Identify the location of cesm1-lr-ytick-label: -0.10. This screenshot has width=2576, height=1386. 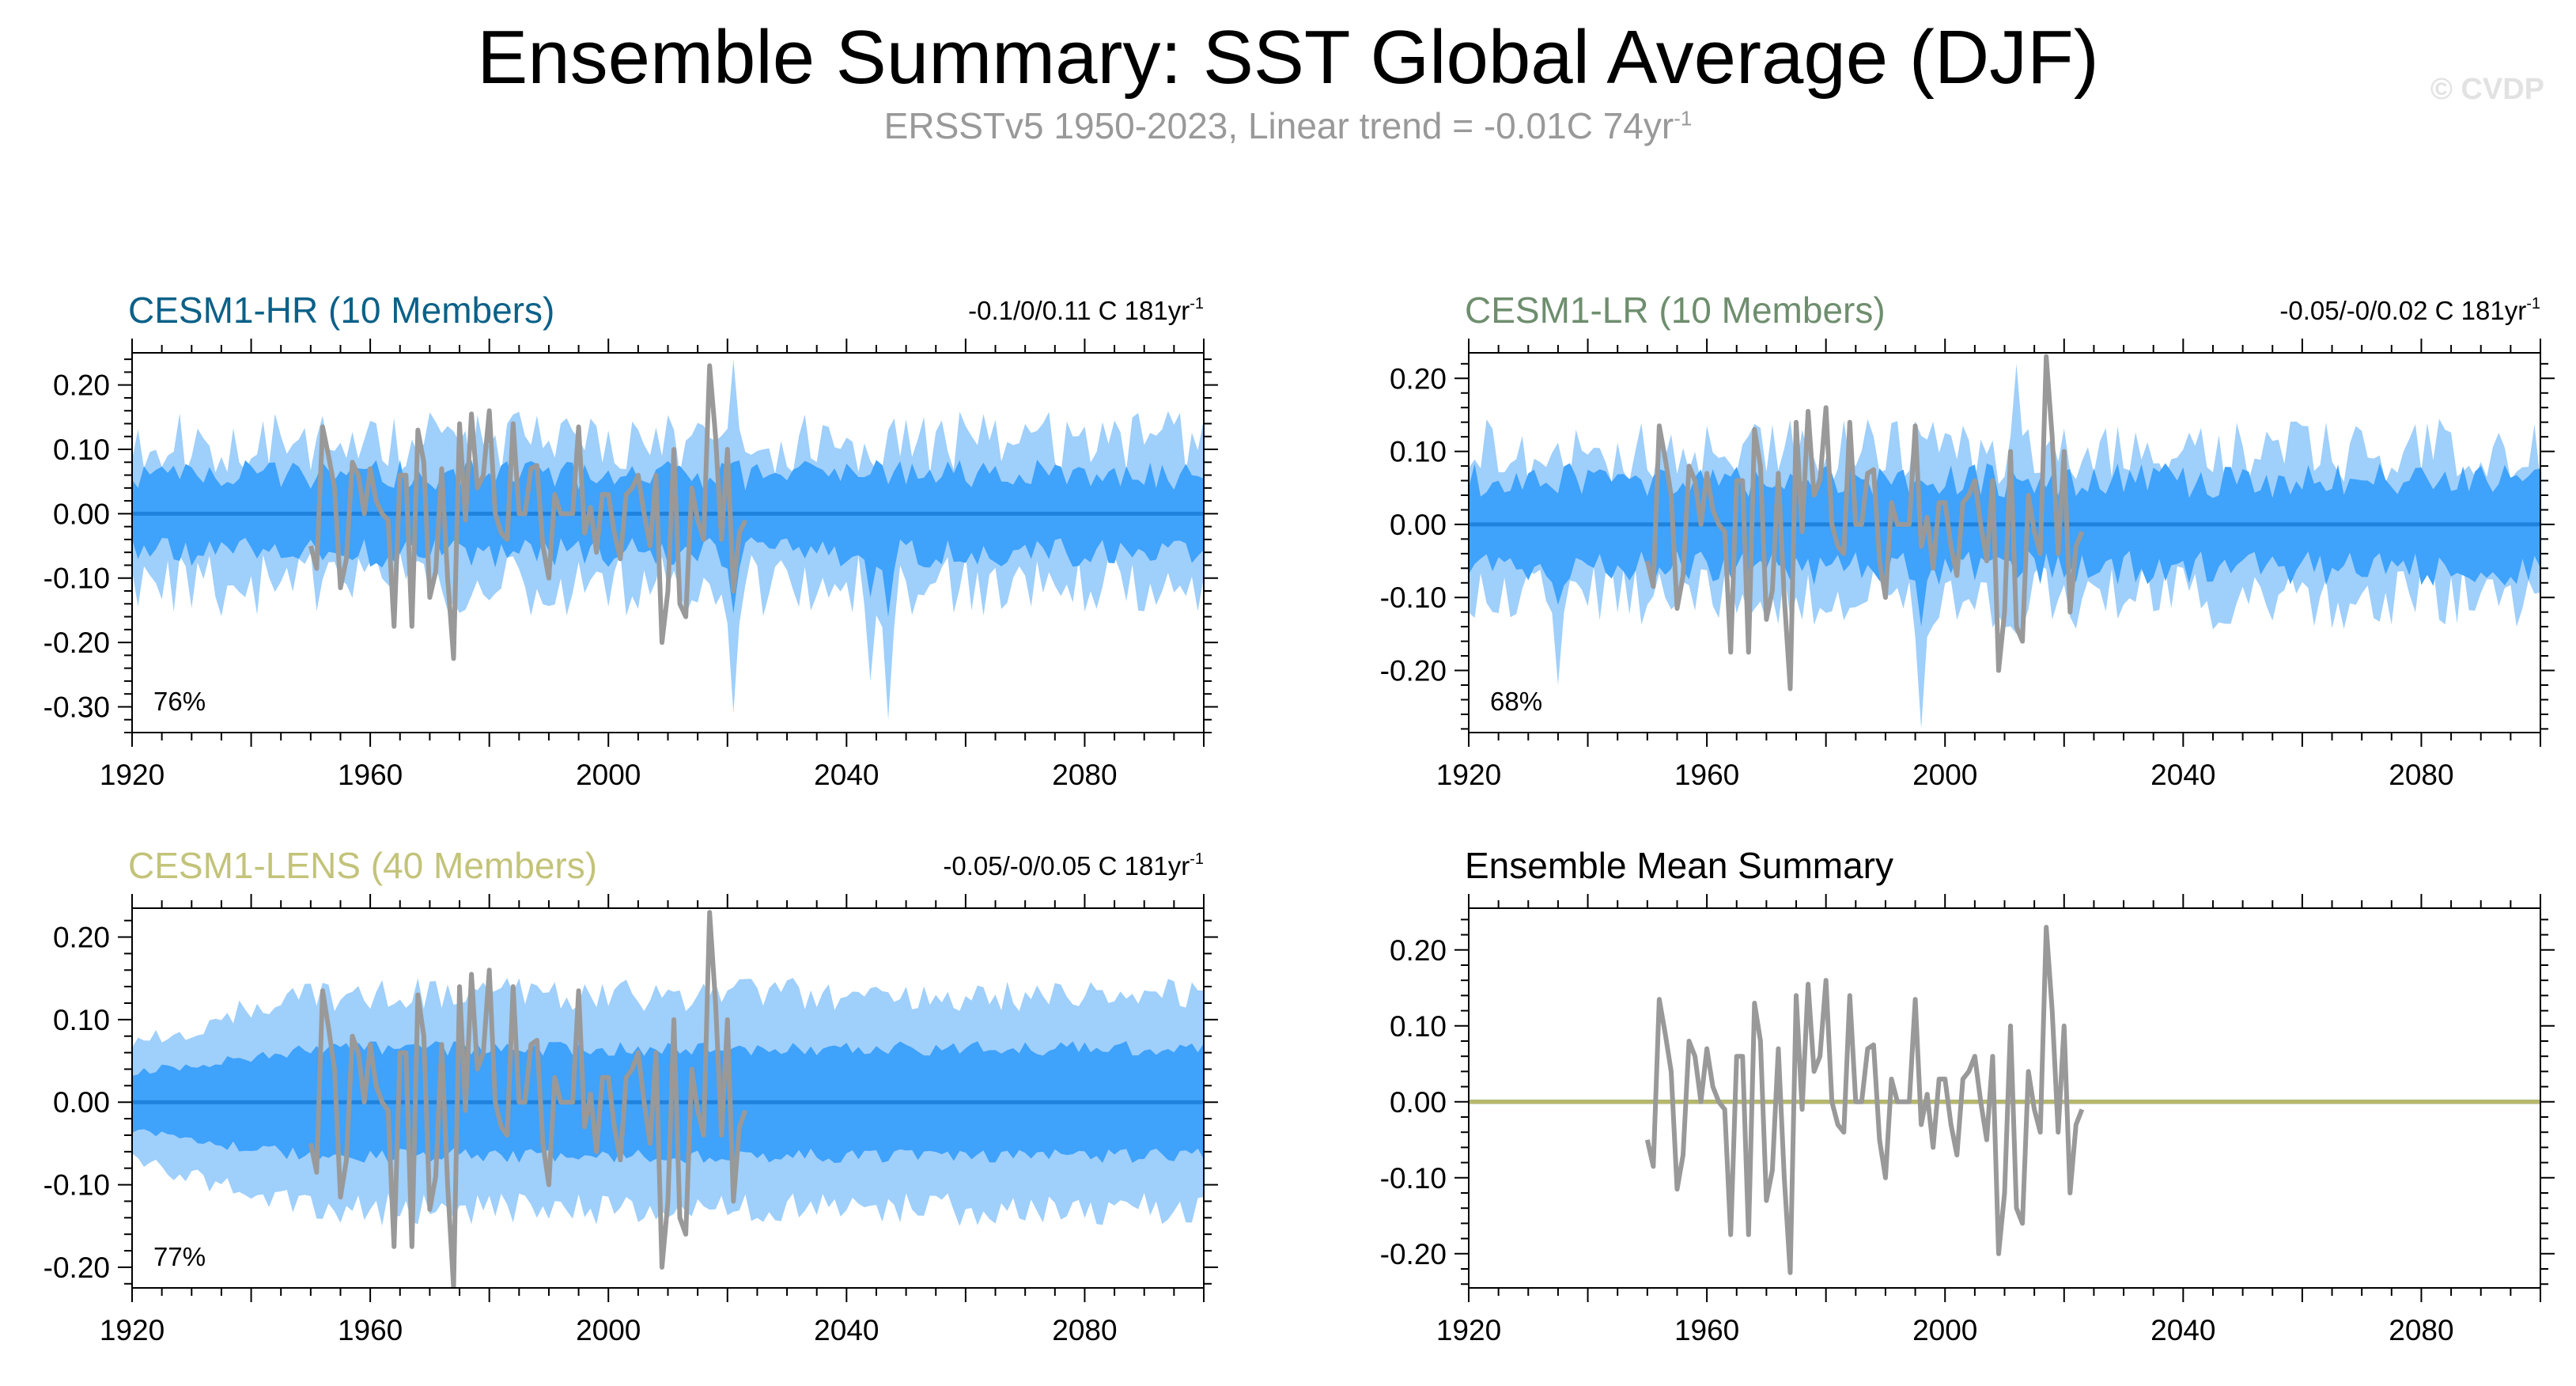
(1414, 597).